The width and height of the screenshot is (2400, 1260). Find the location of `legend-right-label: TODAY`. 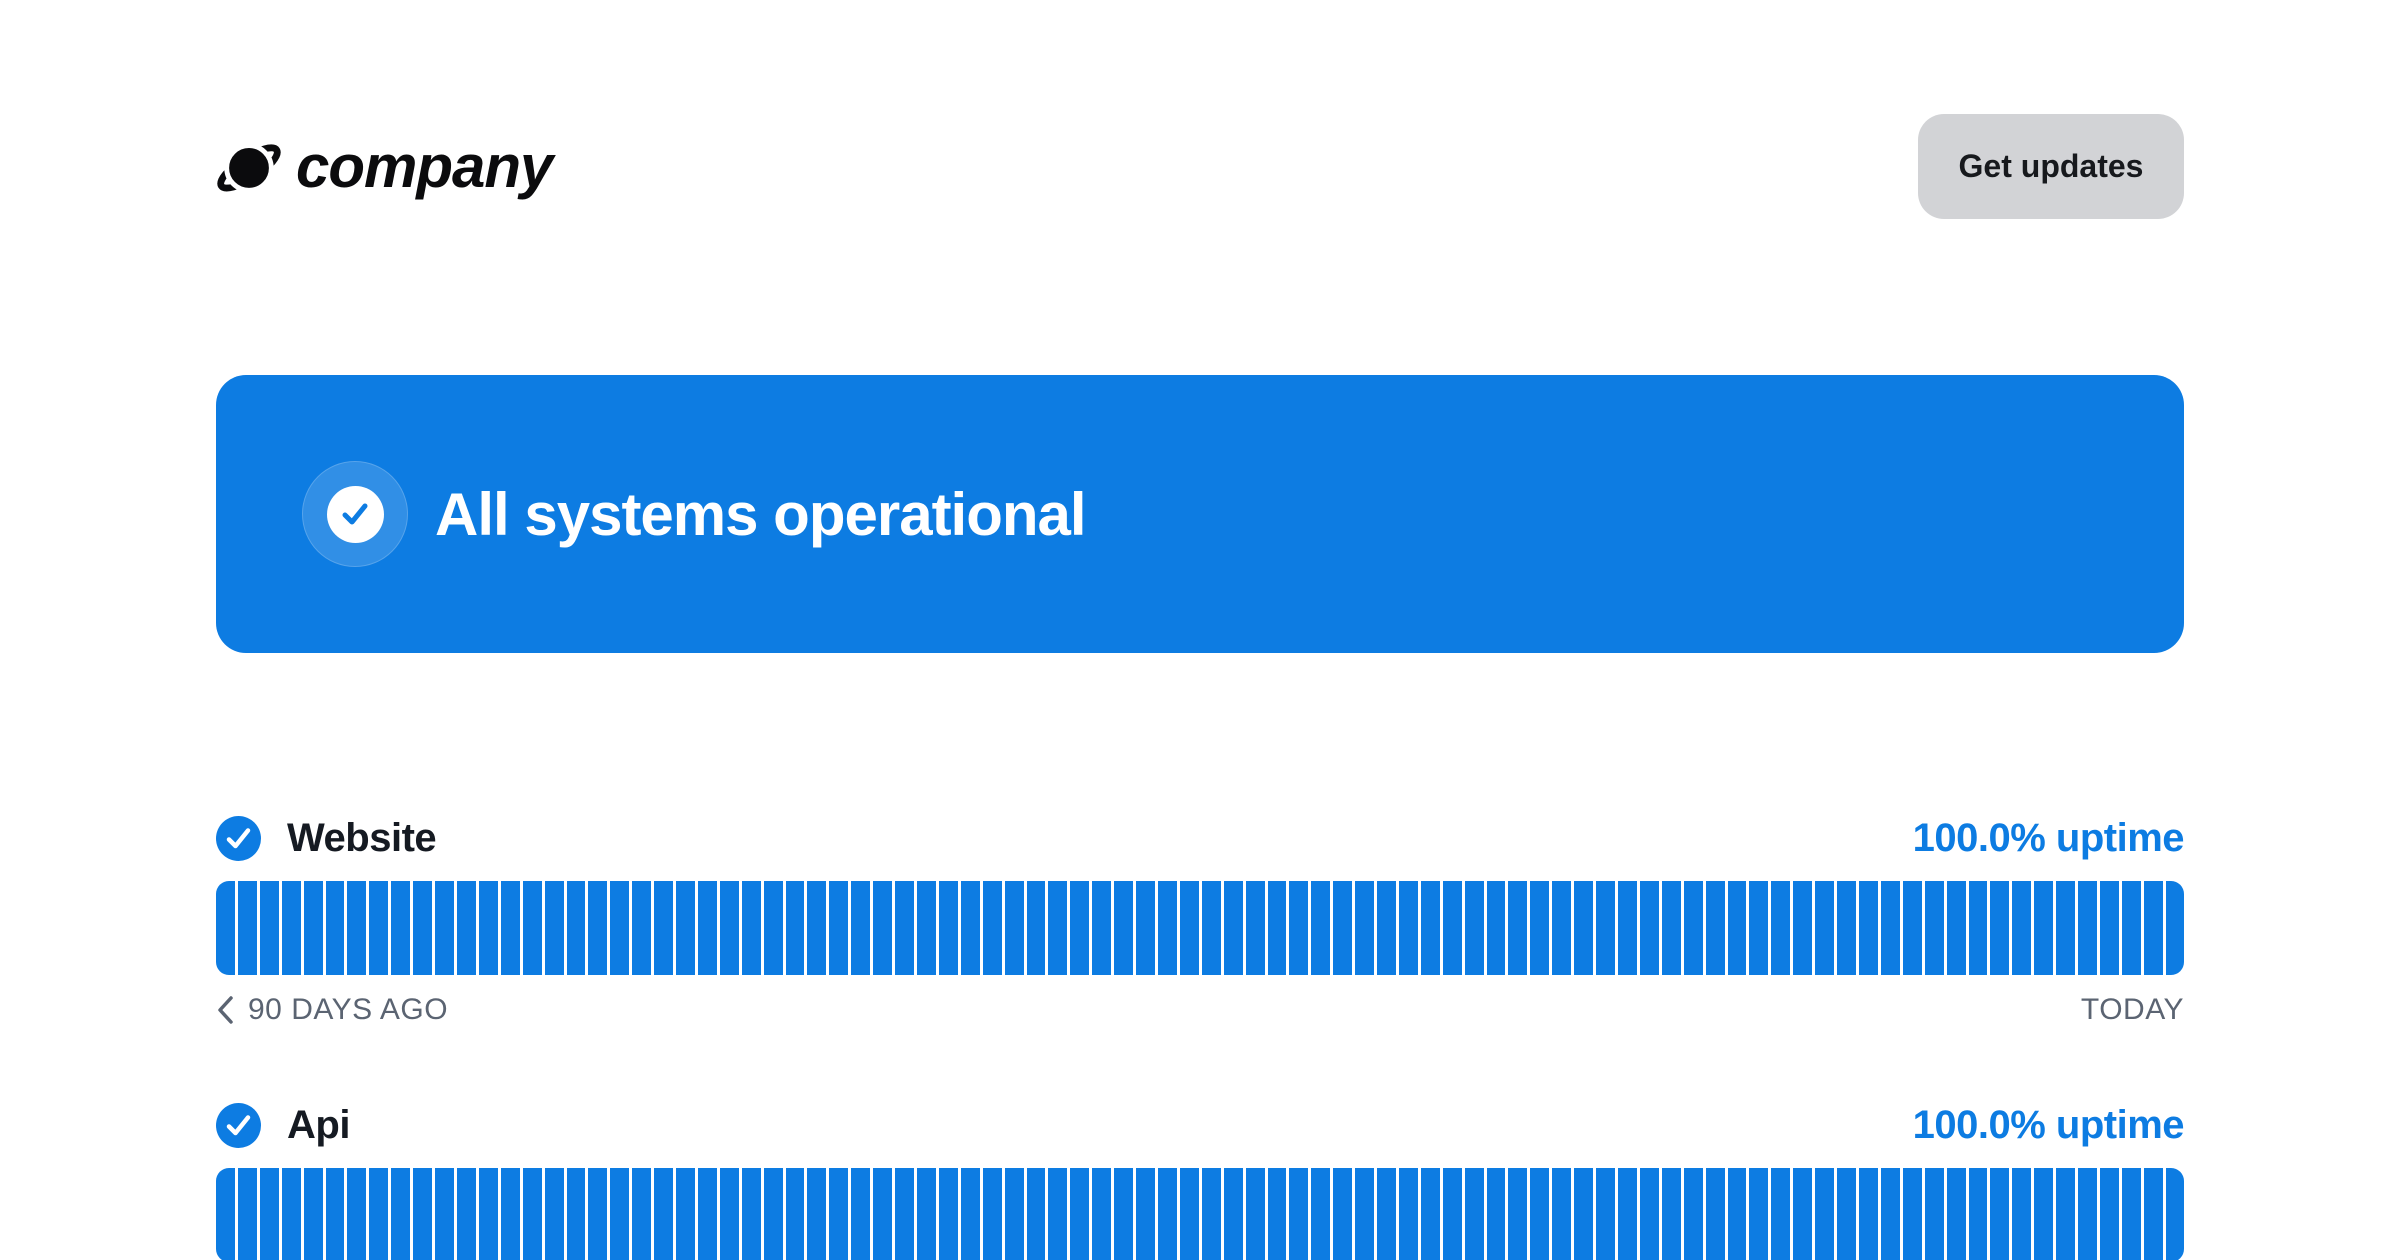

legend-right-label: TODAY is located at coordinates (2132, 1009).